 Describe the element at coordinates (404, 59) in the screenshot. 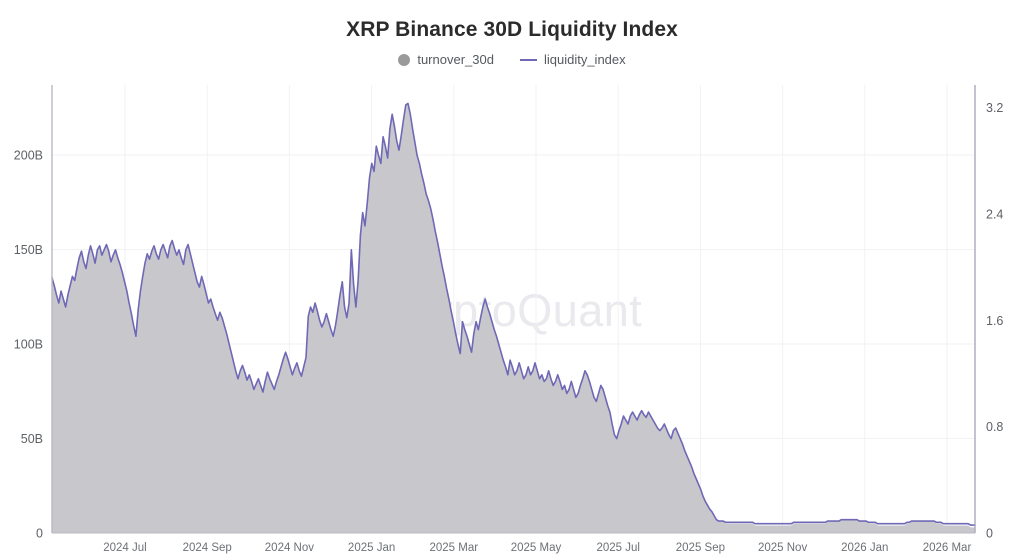

I see `filled-circle-icon` at that location.